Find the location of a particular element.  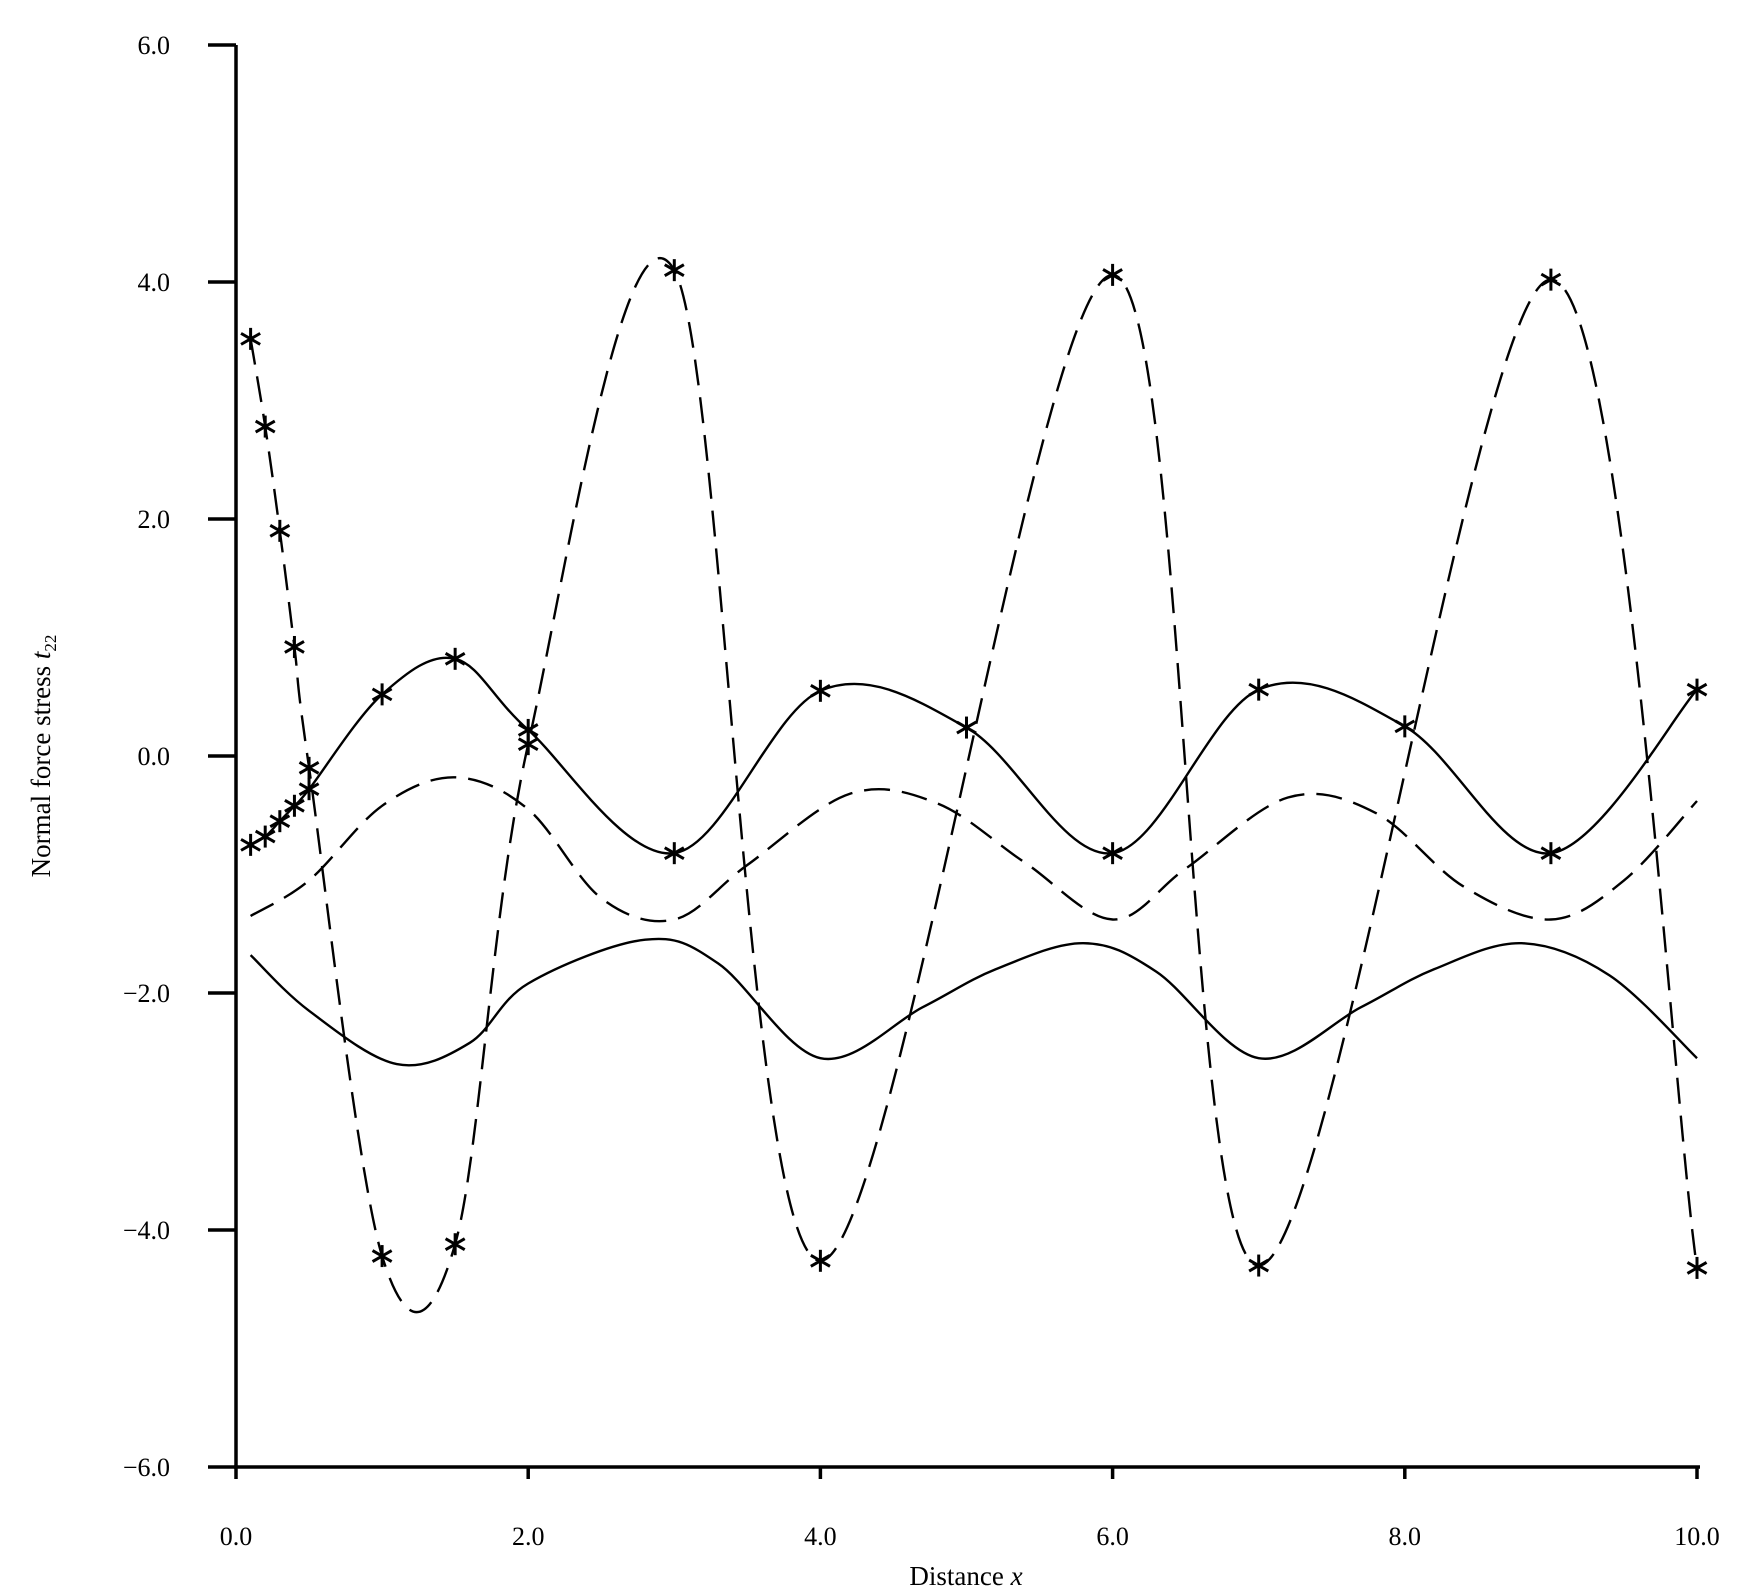

y-tick-label: 4.0 is located at coordinates (154, 282).